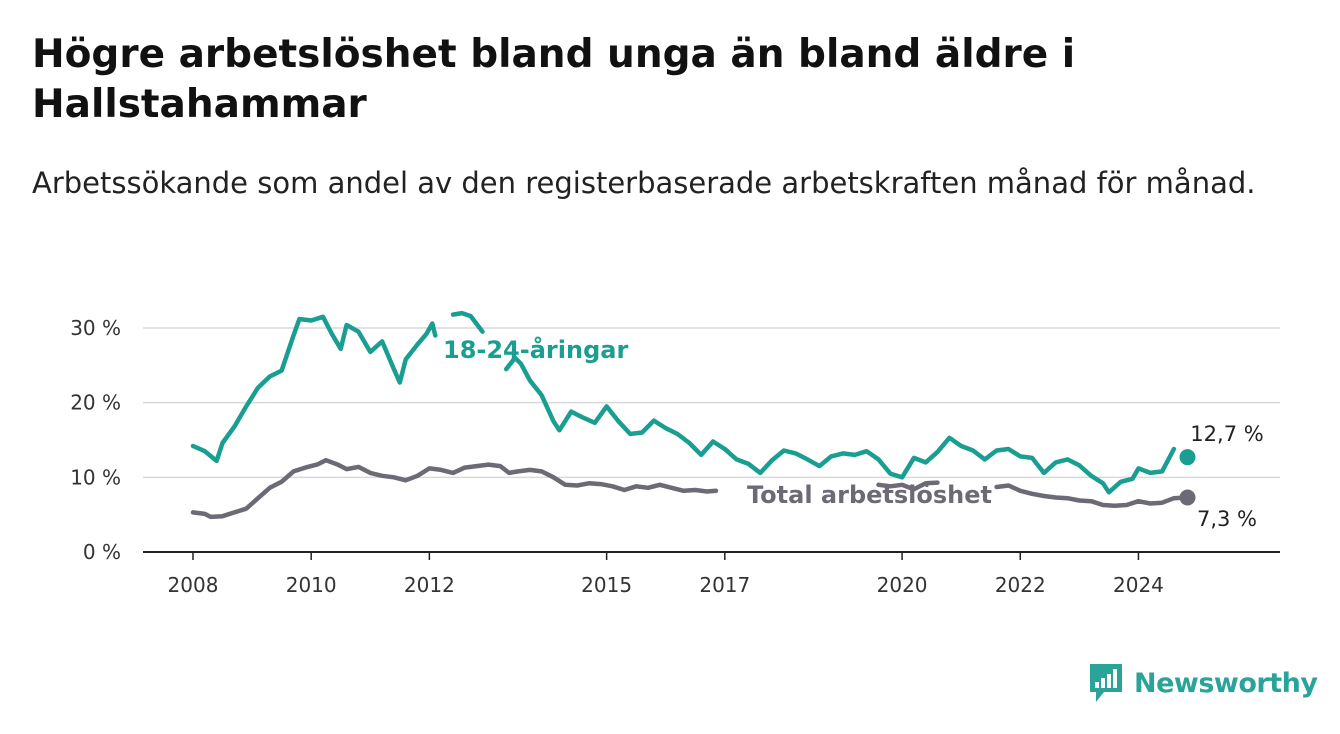 Image resolution: width=1340 pixels, height=734 pixels. I want to click on series-label-total: Total arbetslöshet, so click(869, 495).